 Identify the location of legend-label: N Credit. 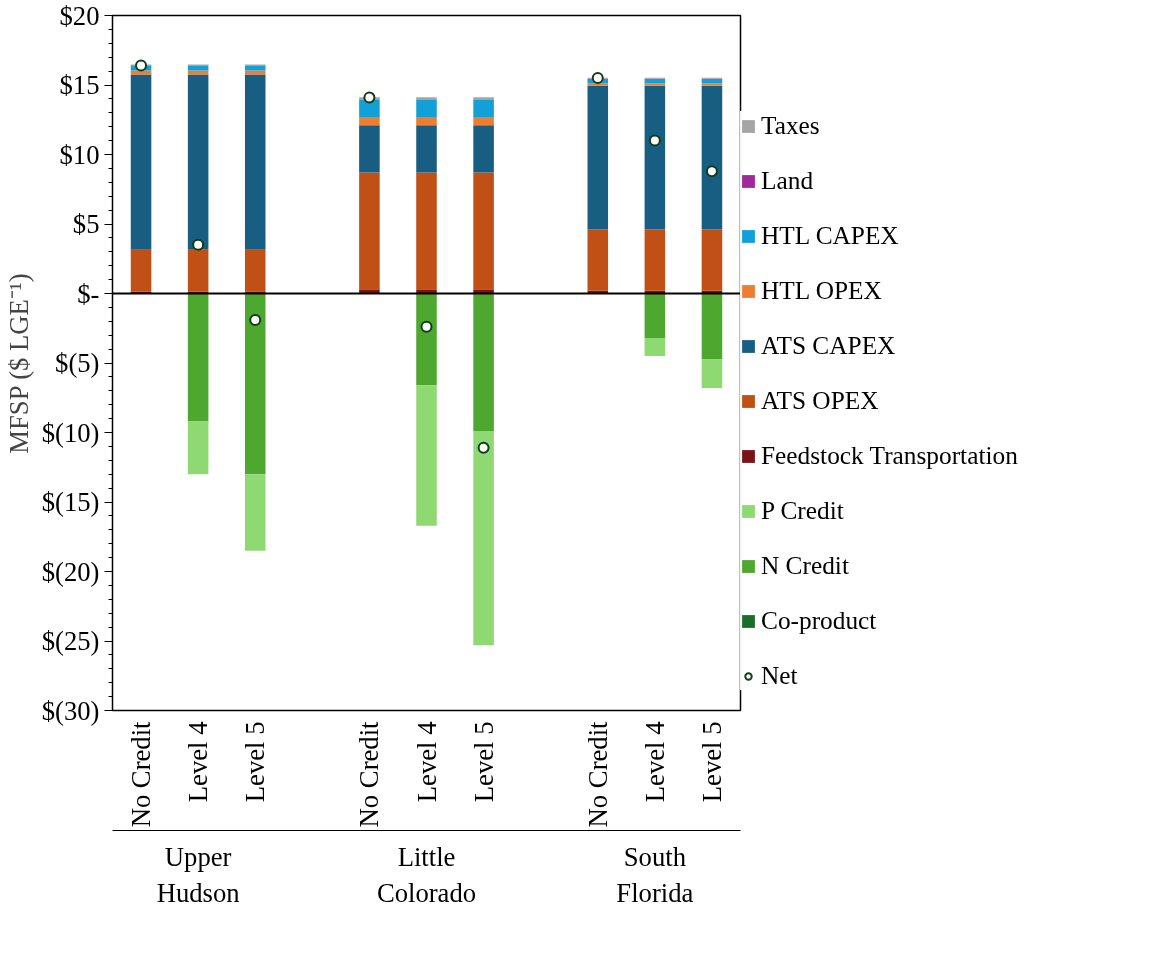
(805, 565).